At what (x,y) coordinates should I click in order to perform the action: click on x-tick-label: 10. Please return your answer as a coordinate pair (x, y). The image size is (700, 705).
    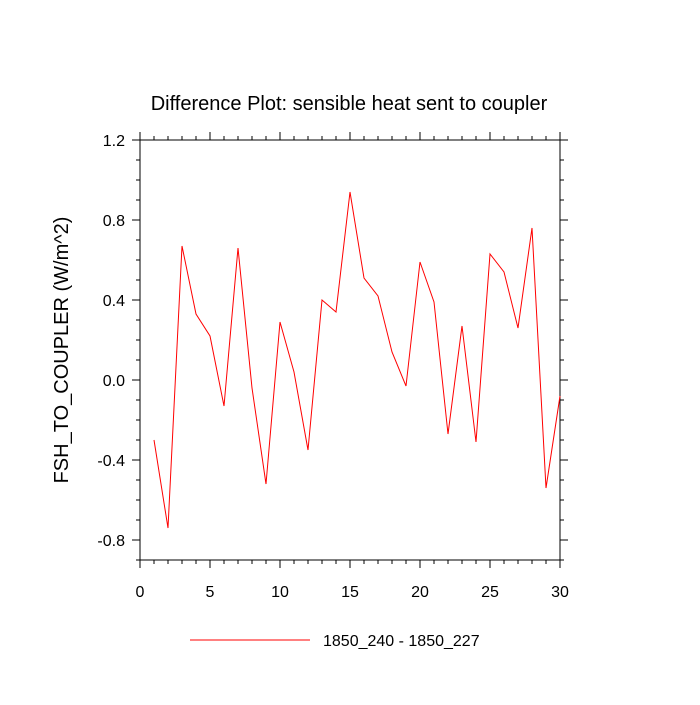
    Looking at the image, I should click on (280, 592).